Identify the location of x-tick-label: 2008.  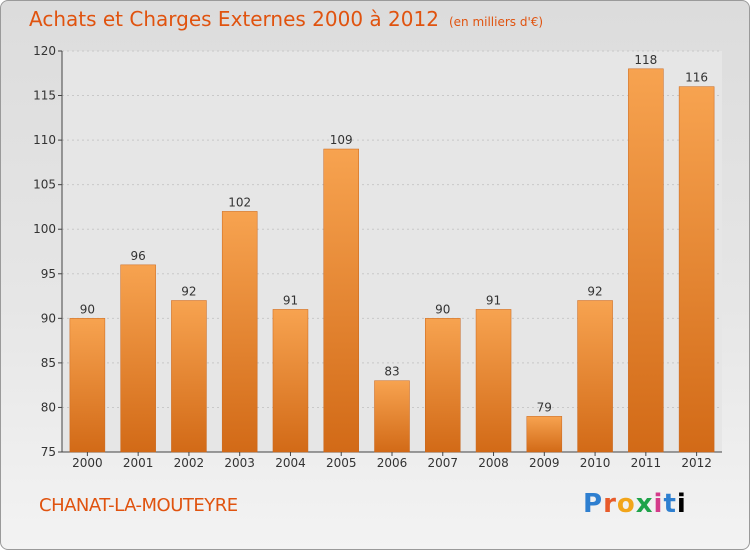
(493, 463).